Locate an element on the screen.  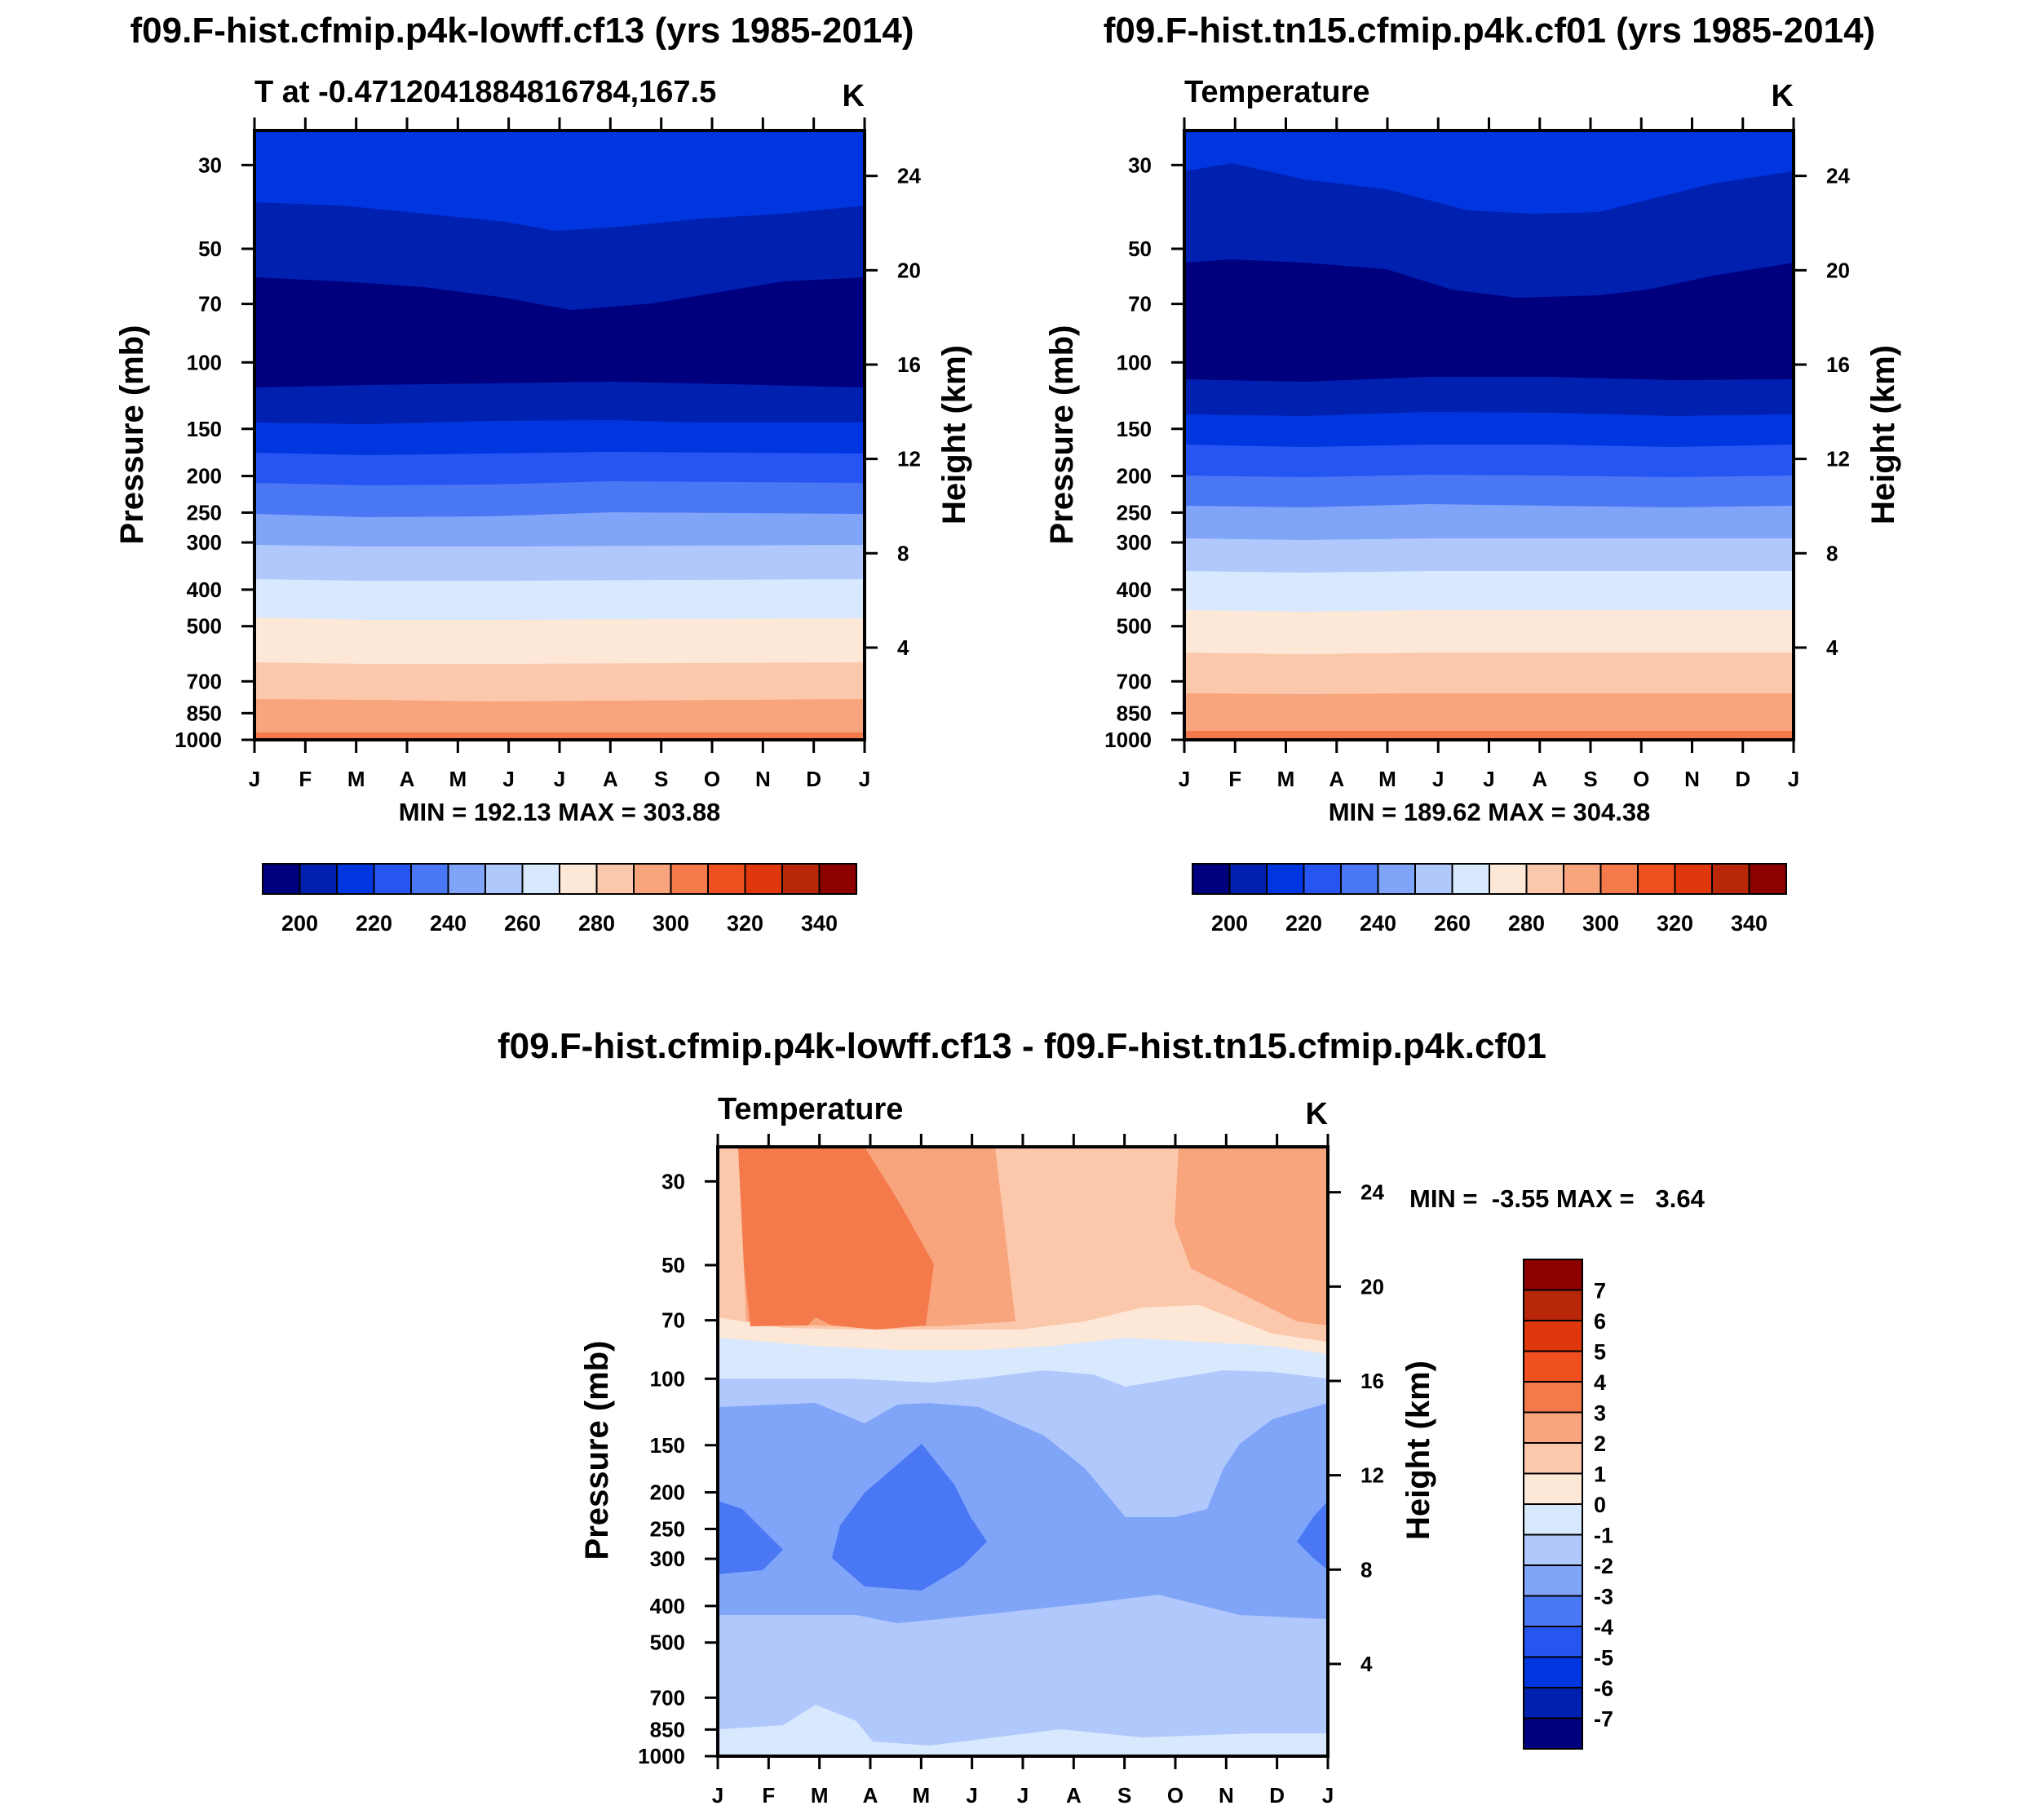
y-tick-label: 30 is located at coordinates (673, 1181).